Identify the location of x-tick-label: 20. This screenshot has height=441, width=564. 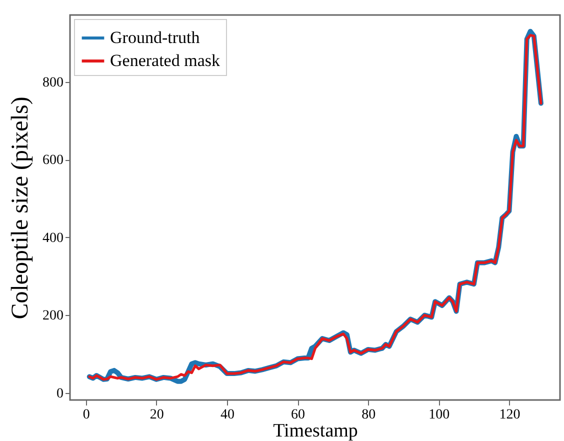
(157, 415).